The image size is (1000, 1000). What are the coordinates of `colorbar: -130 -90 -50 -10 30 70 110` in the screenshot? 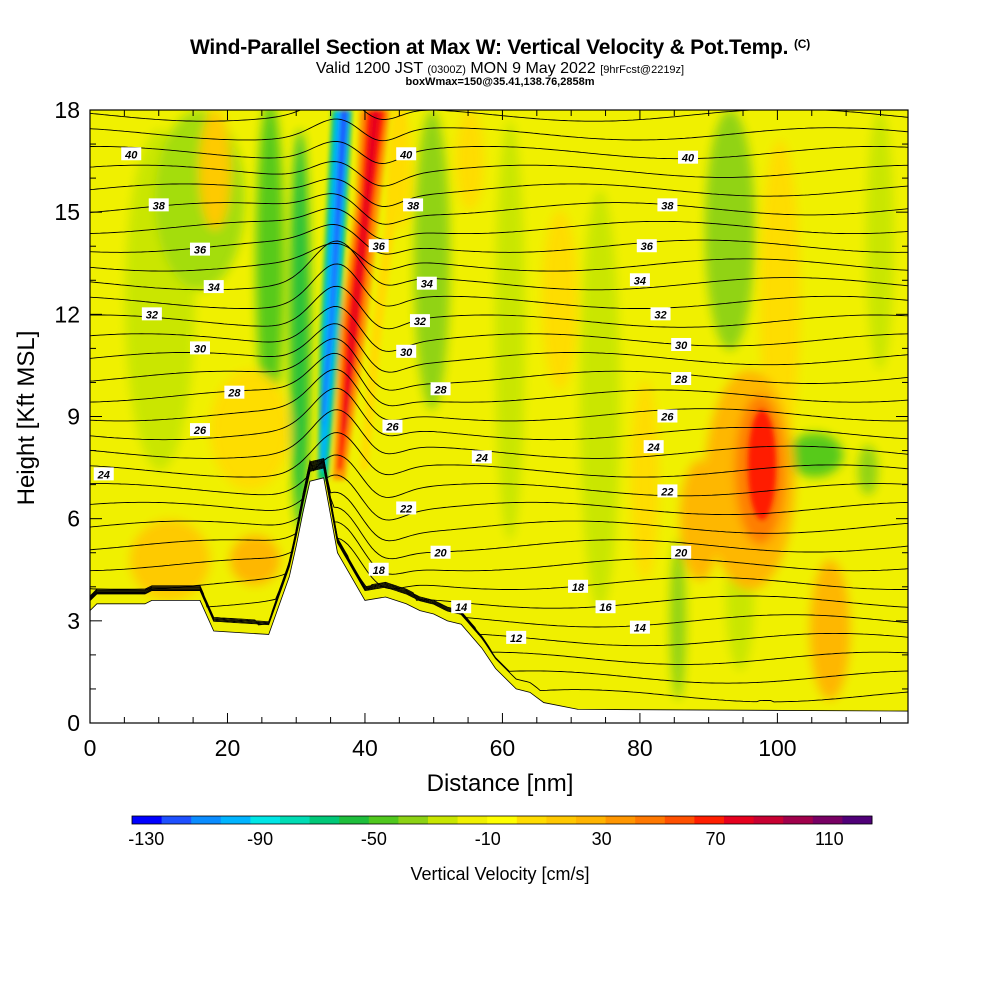 It's located at (500, 832).